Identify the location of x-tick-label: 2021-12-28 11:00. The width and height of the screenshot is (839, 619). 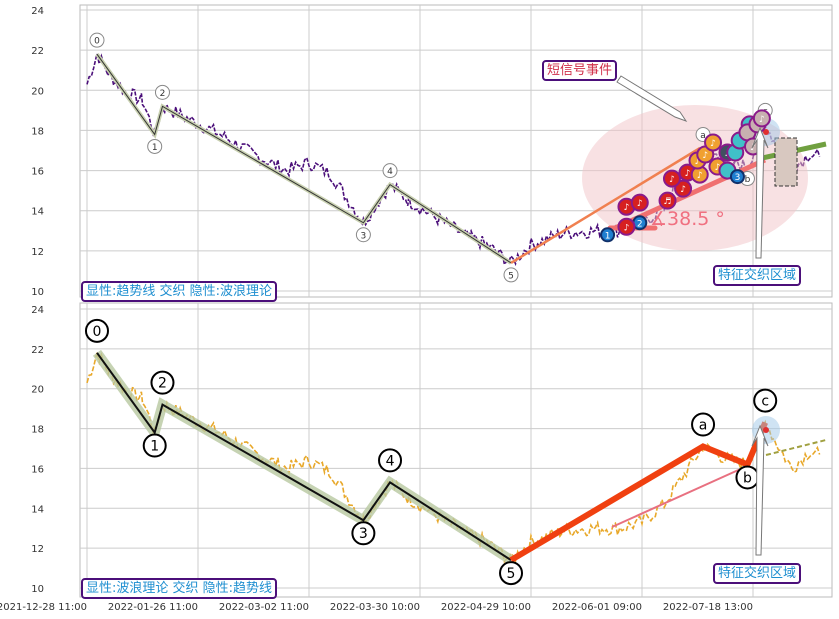
(43, 607).